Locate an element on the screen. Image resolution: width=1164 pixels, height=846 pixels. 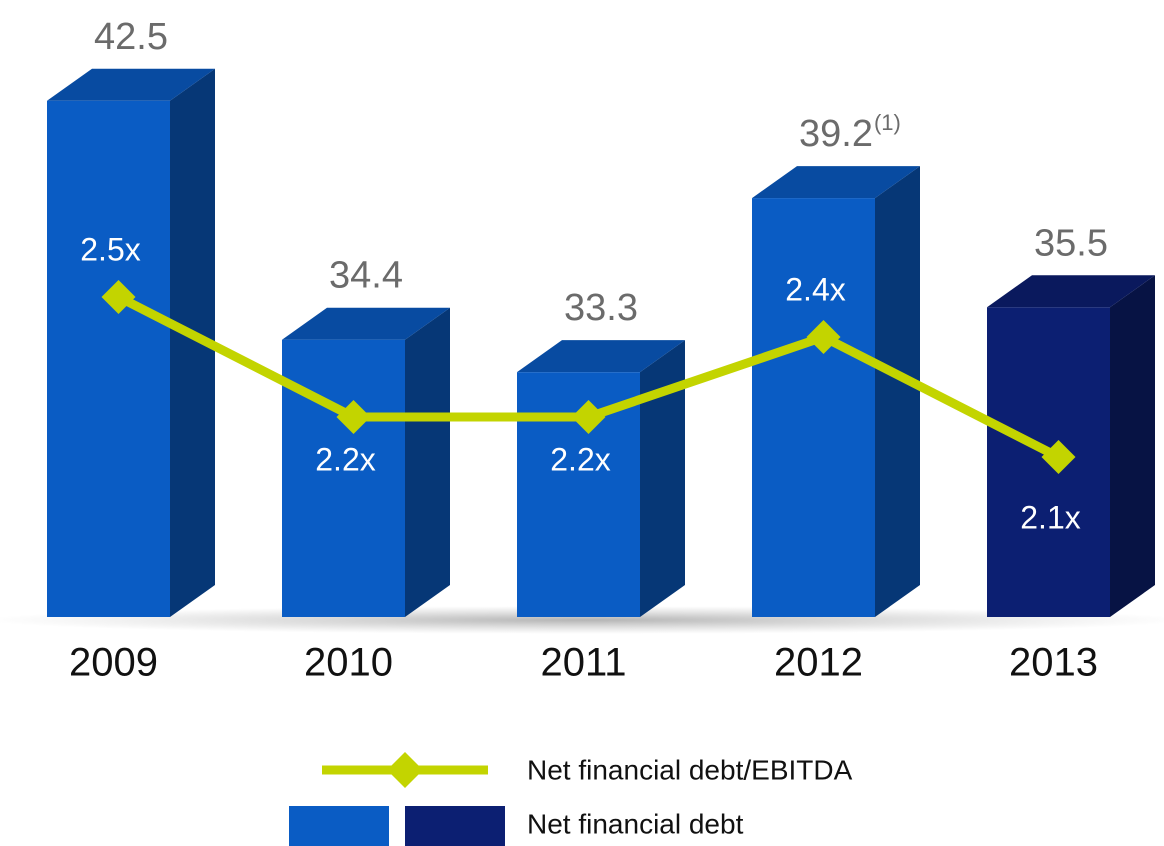
legend-label: Net financial debt/EBITDA is located at coordinates (690, 769).